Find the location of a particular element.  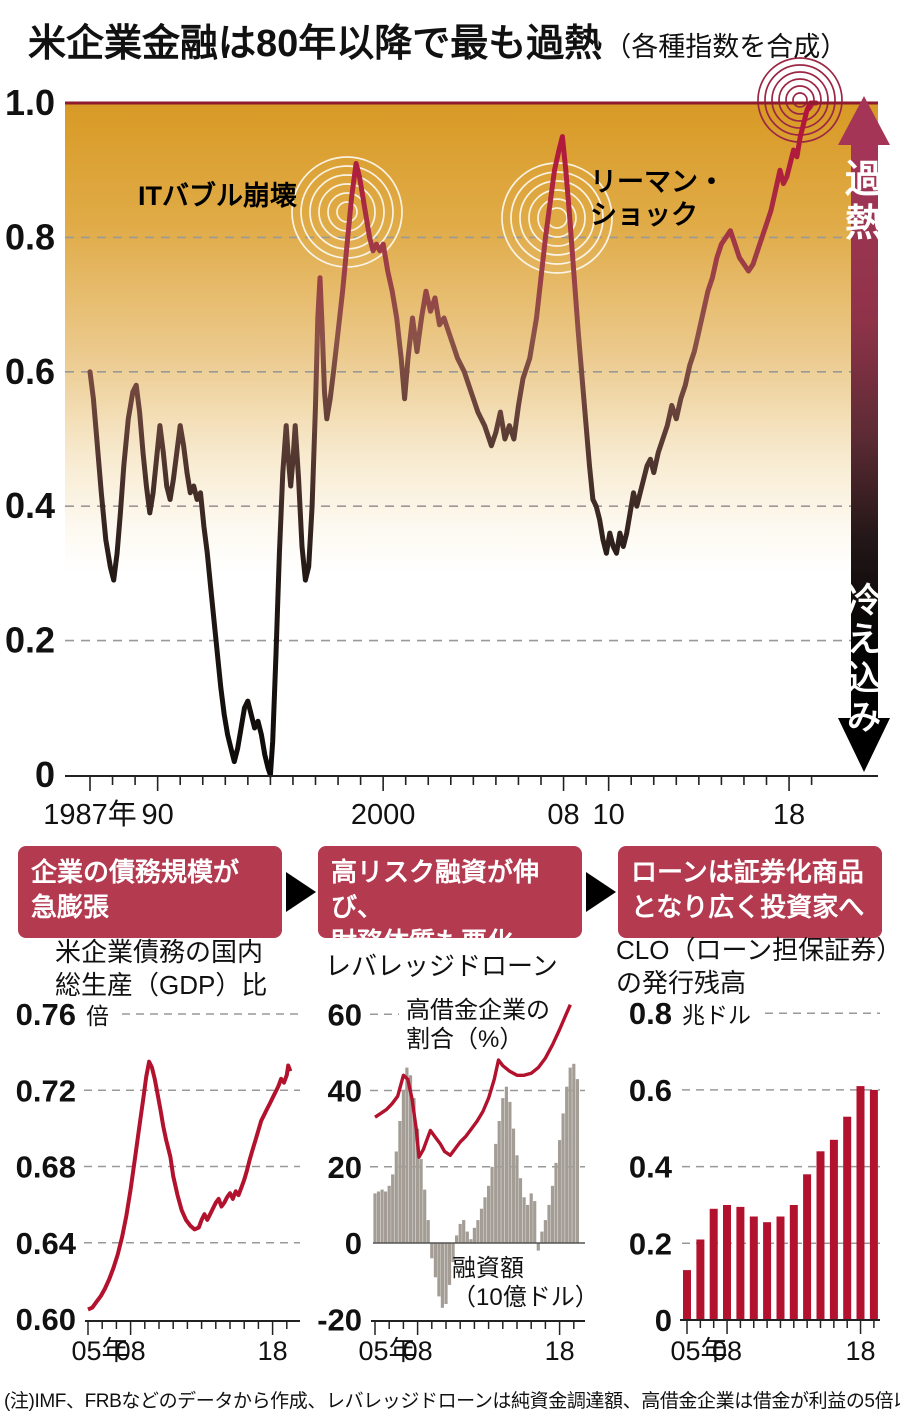

gdp-x-tick-label: 18 is located at coordinates (273, 1351).